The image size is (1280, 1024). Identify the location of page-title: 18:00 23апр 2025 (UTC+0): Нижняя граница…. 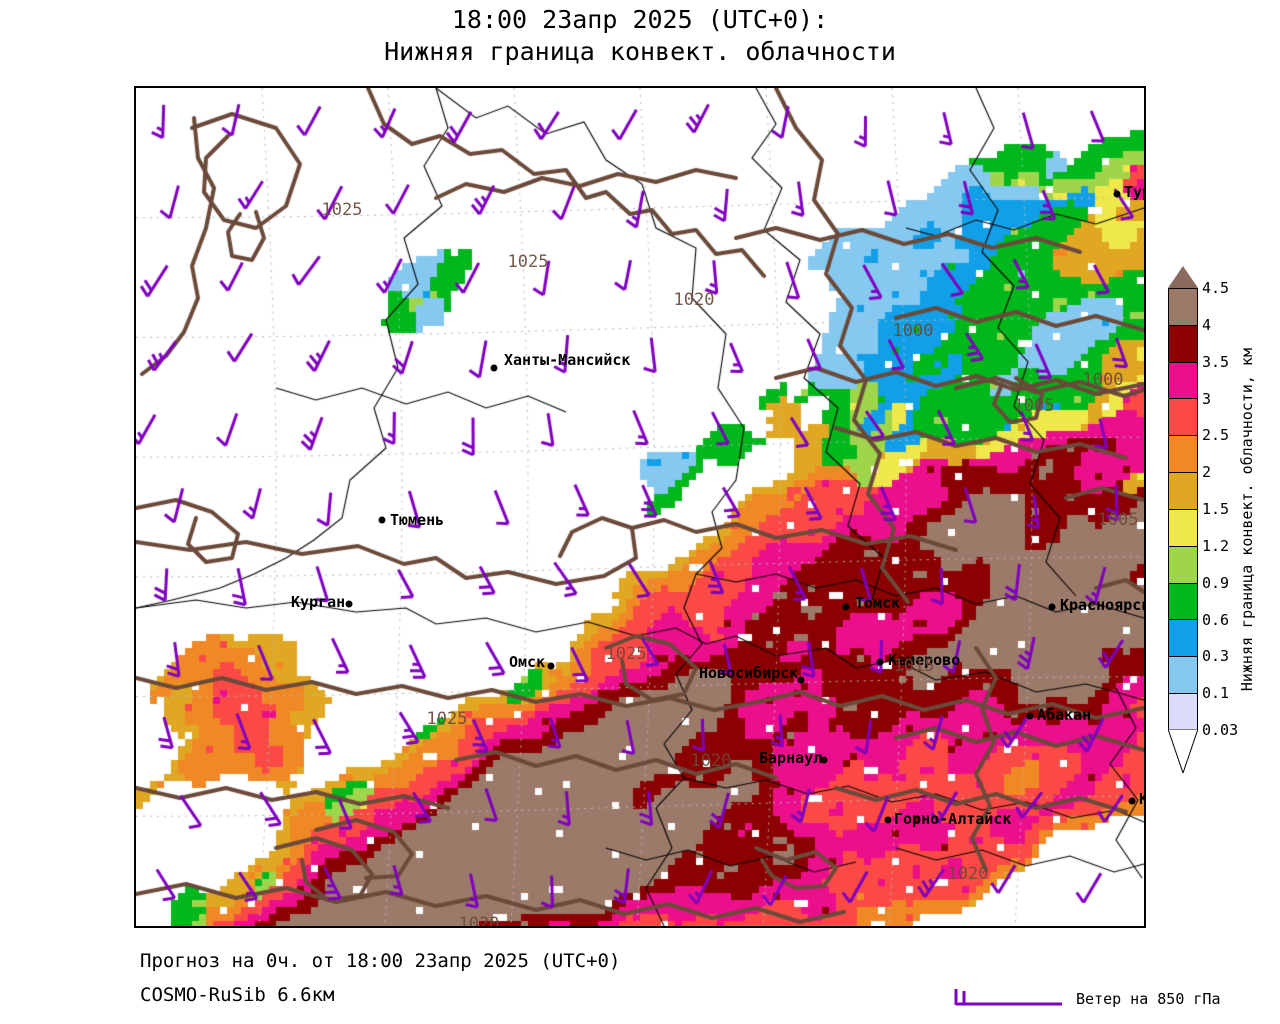
(640, 36).